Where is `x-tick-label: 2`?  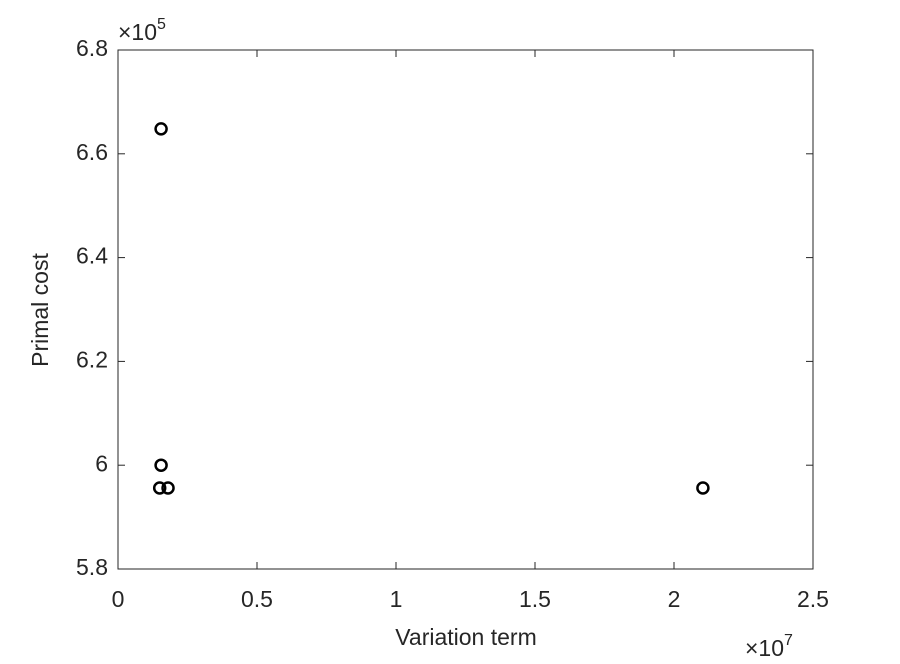
x-tick-label: 2 is located at coordinates (674, 599).